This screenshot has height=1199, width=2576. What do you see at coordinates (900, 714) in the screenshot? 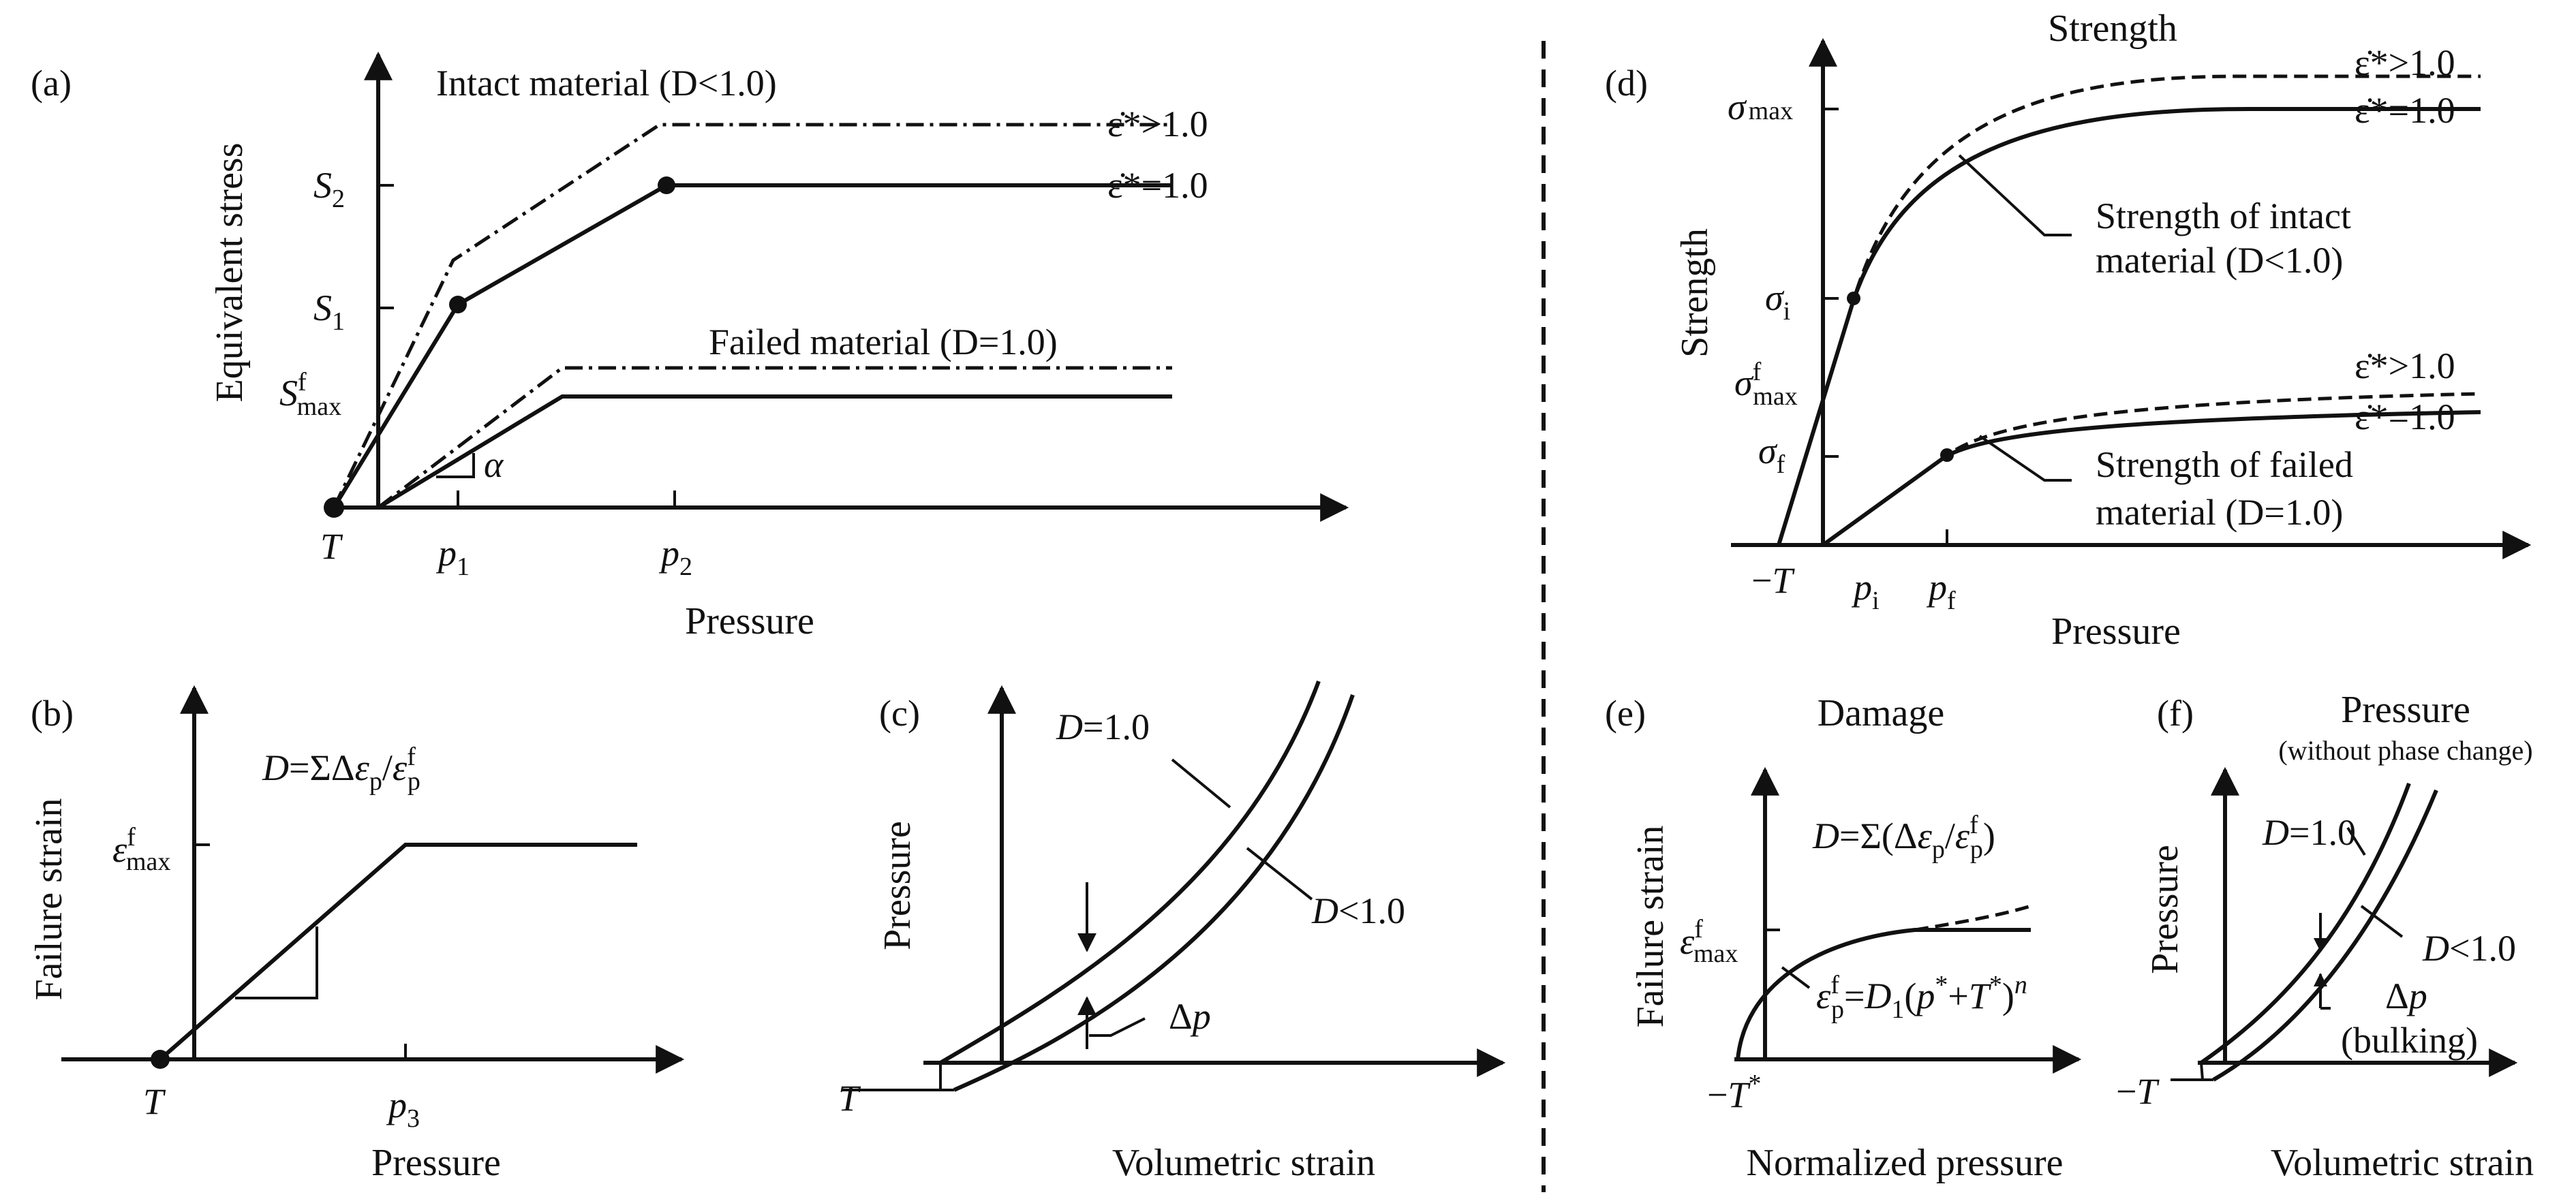
I see `panel-c-tag: (c)` at bounding box center [900, 714].